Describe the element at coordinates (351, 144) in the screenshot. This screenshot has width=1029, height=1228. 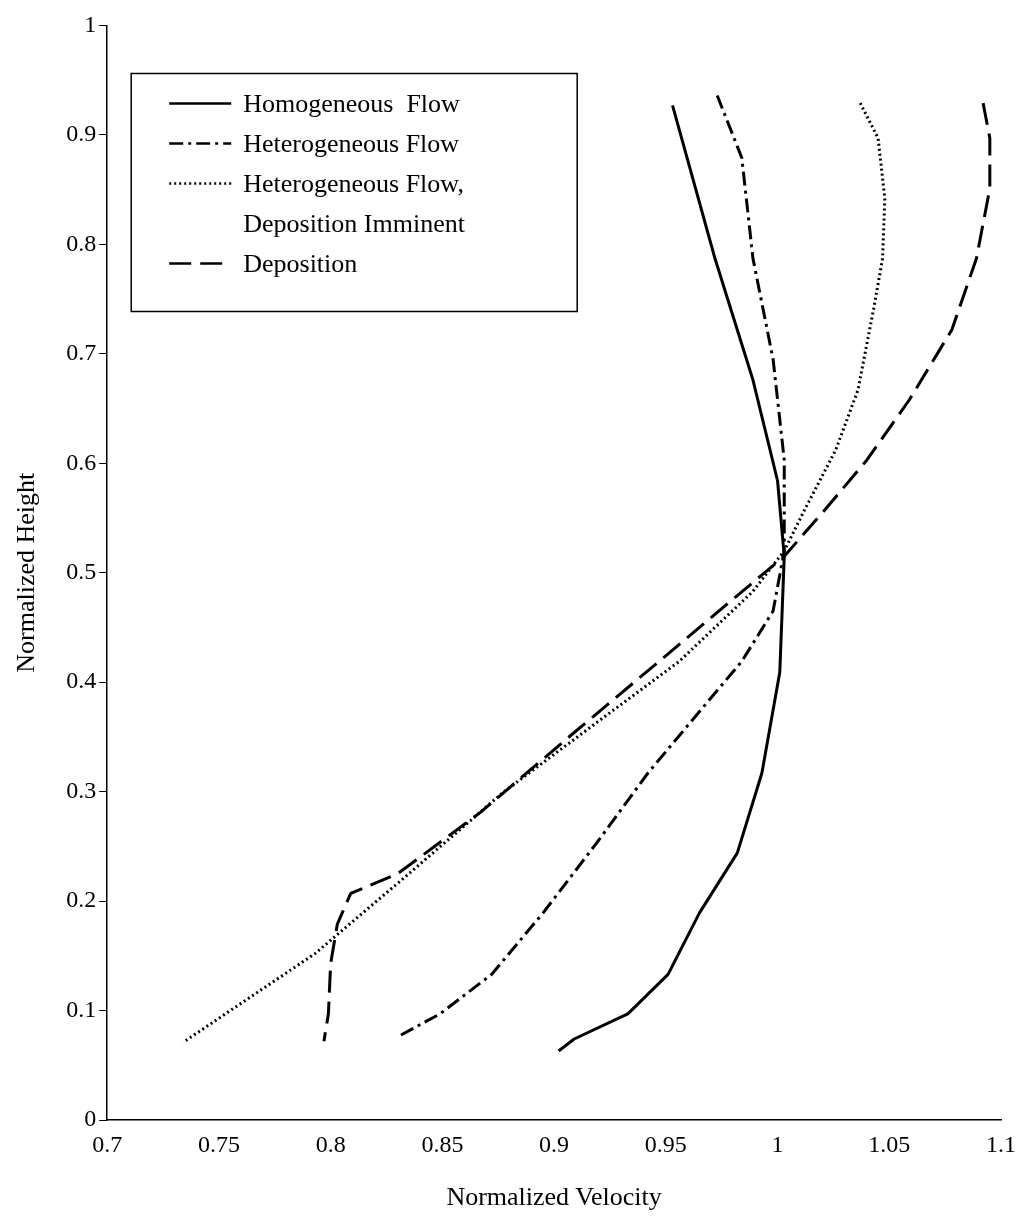
I see `legend-label: Heterogeneous Flow` at that location.